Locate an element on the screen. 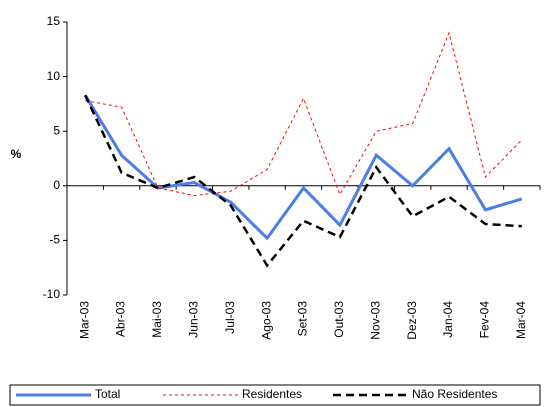 This screenshot has width=547, height=407. x-tick-label: Mar-03 is located at coordinates (84, 320).